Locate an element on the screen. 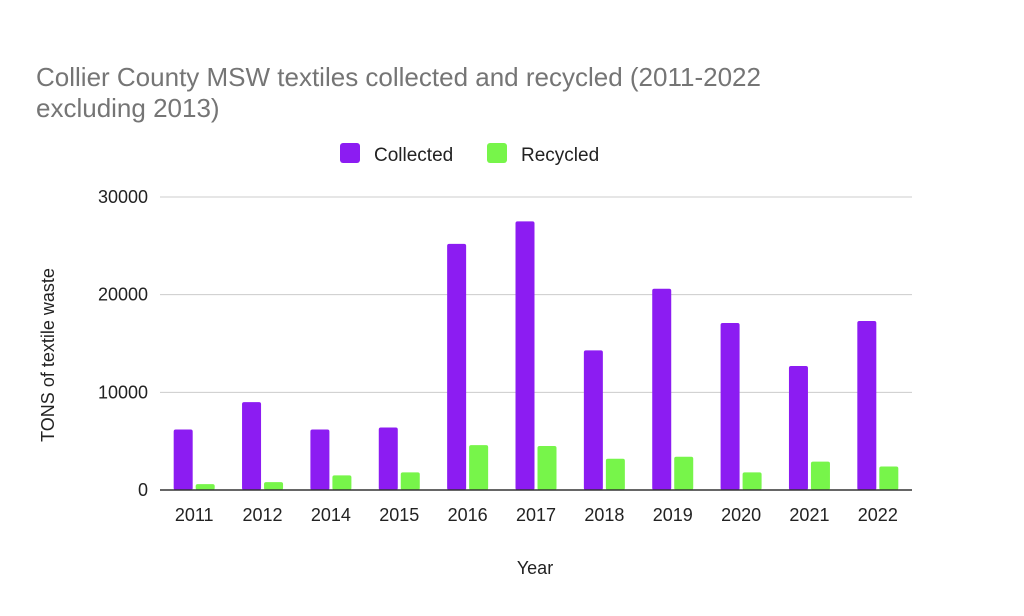 The height and width of the screenshot is (616, 1024). x-tick-label: 2014 is located at coordinates (331, 515).